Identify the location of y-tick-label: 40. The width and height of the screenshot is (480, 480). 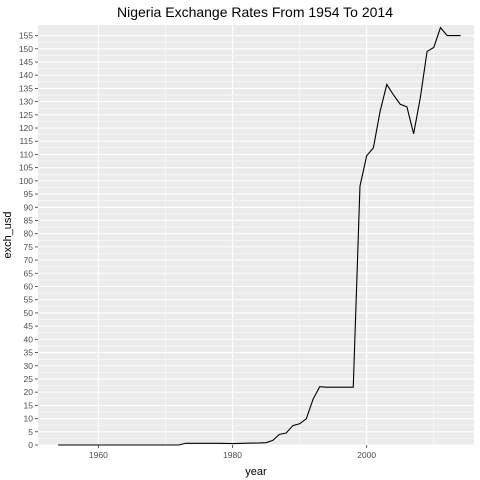
(29, 339).